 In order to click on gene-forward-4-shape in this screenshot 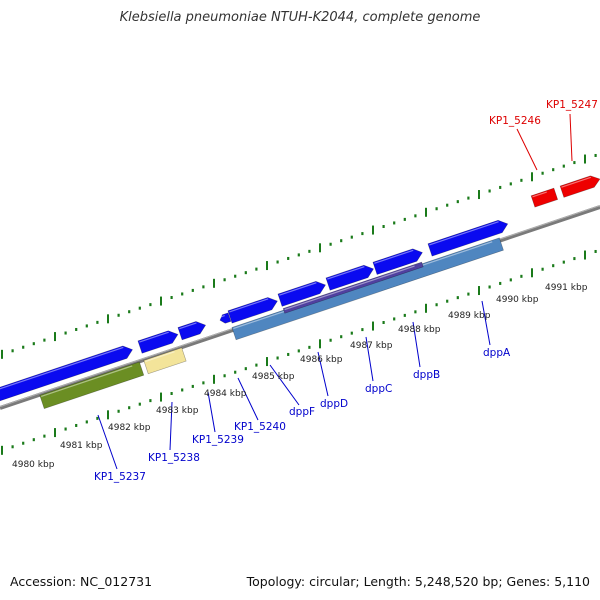, I will do `click(225, 318)`.